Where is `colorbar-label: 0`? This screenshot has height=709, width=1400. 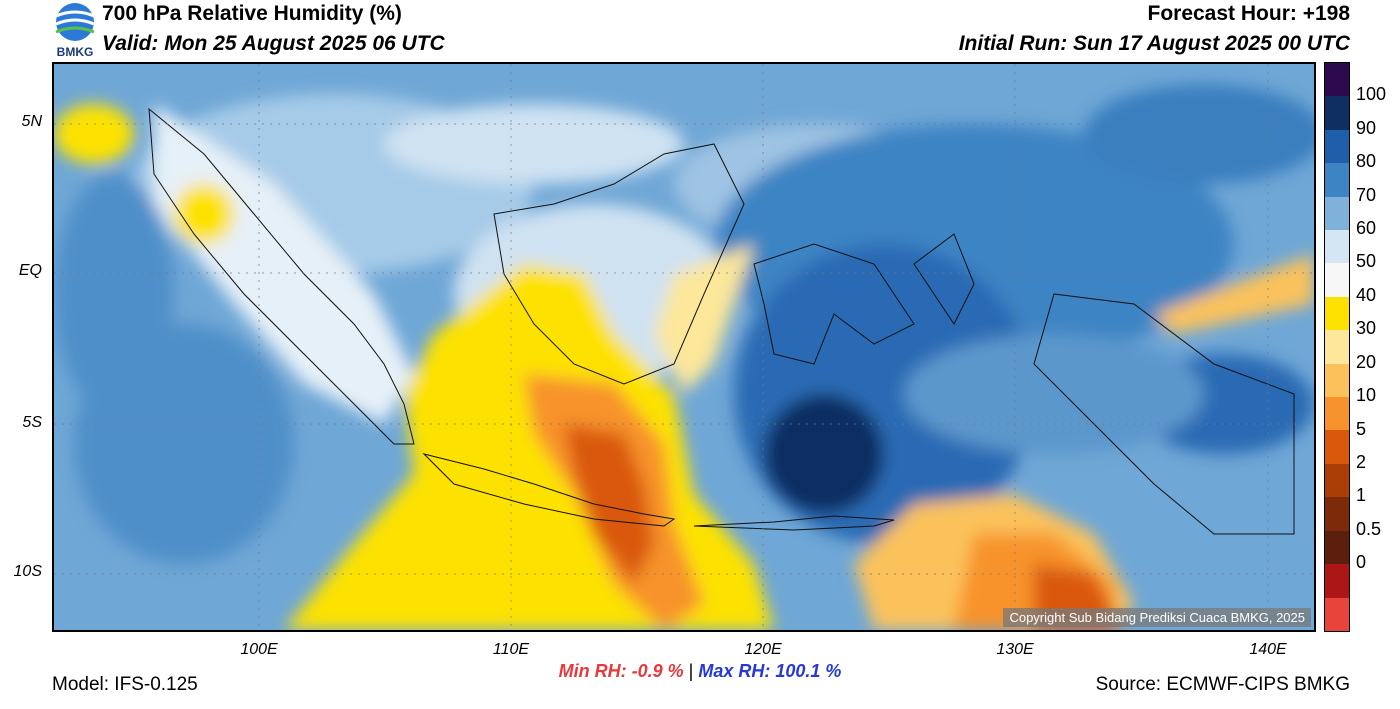 colorbar-label: 0 is located at coordinates (1361, 562).